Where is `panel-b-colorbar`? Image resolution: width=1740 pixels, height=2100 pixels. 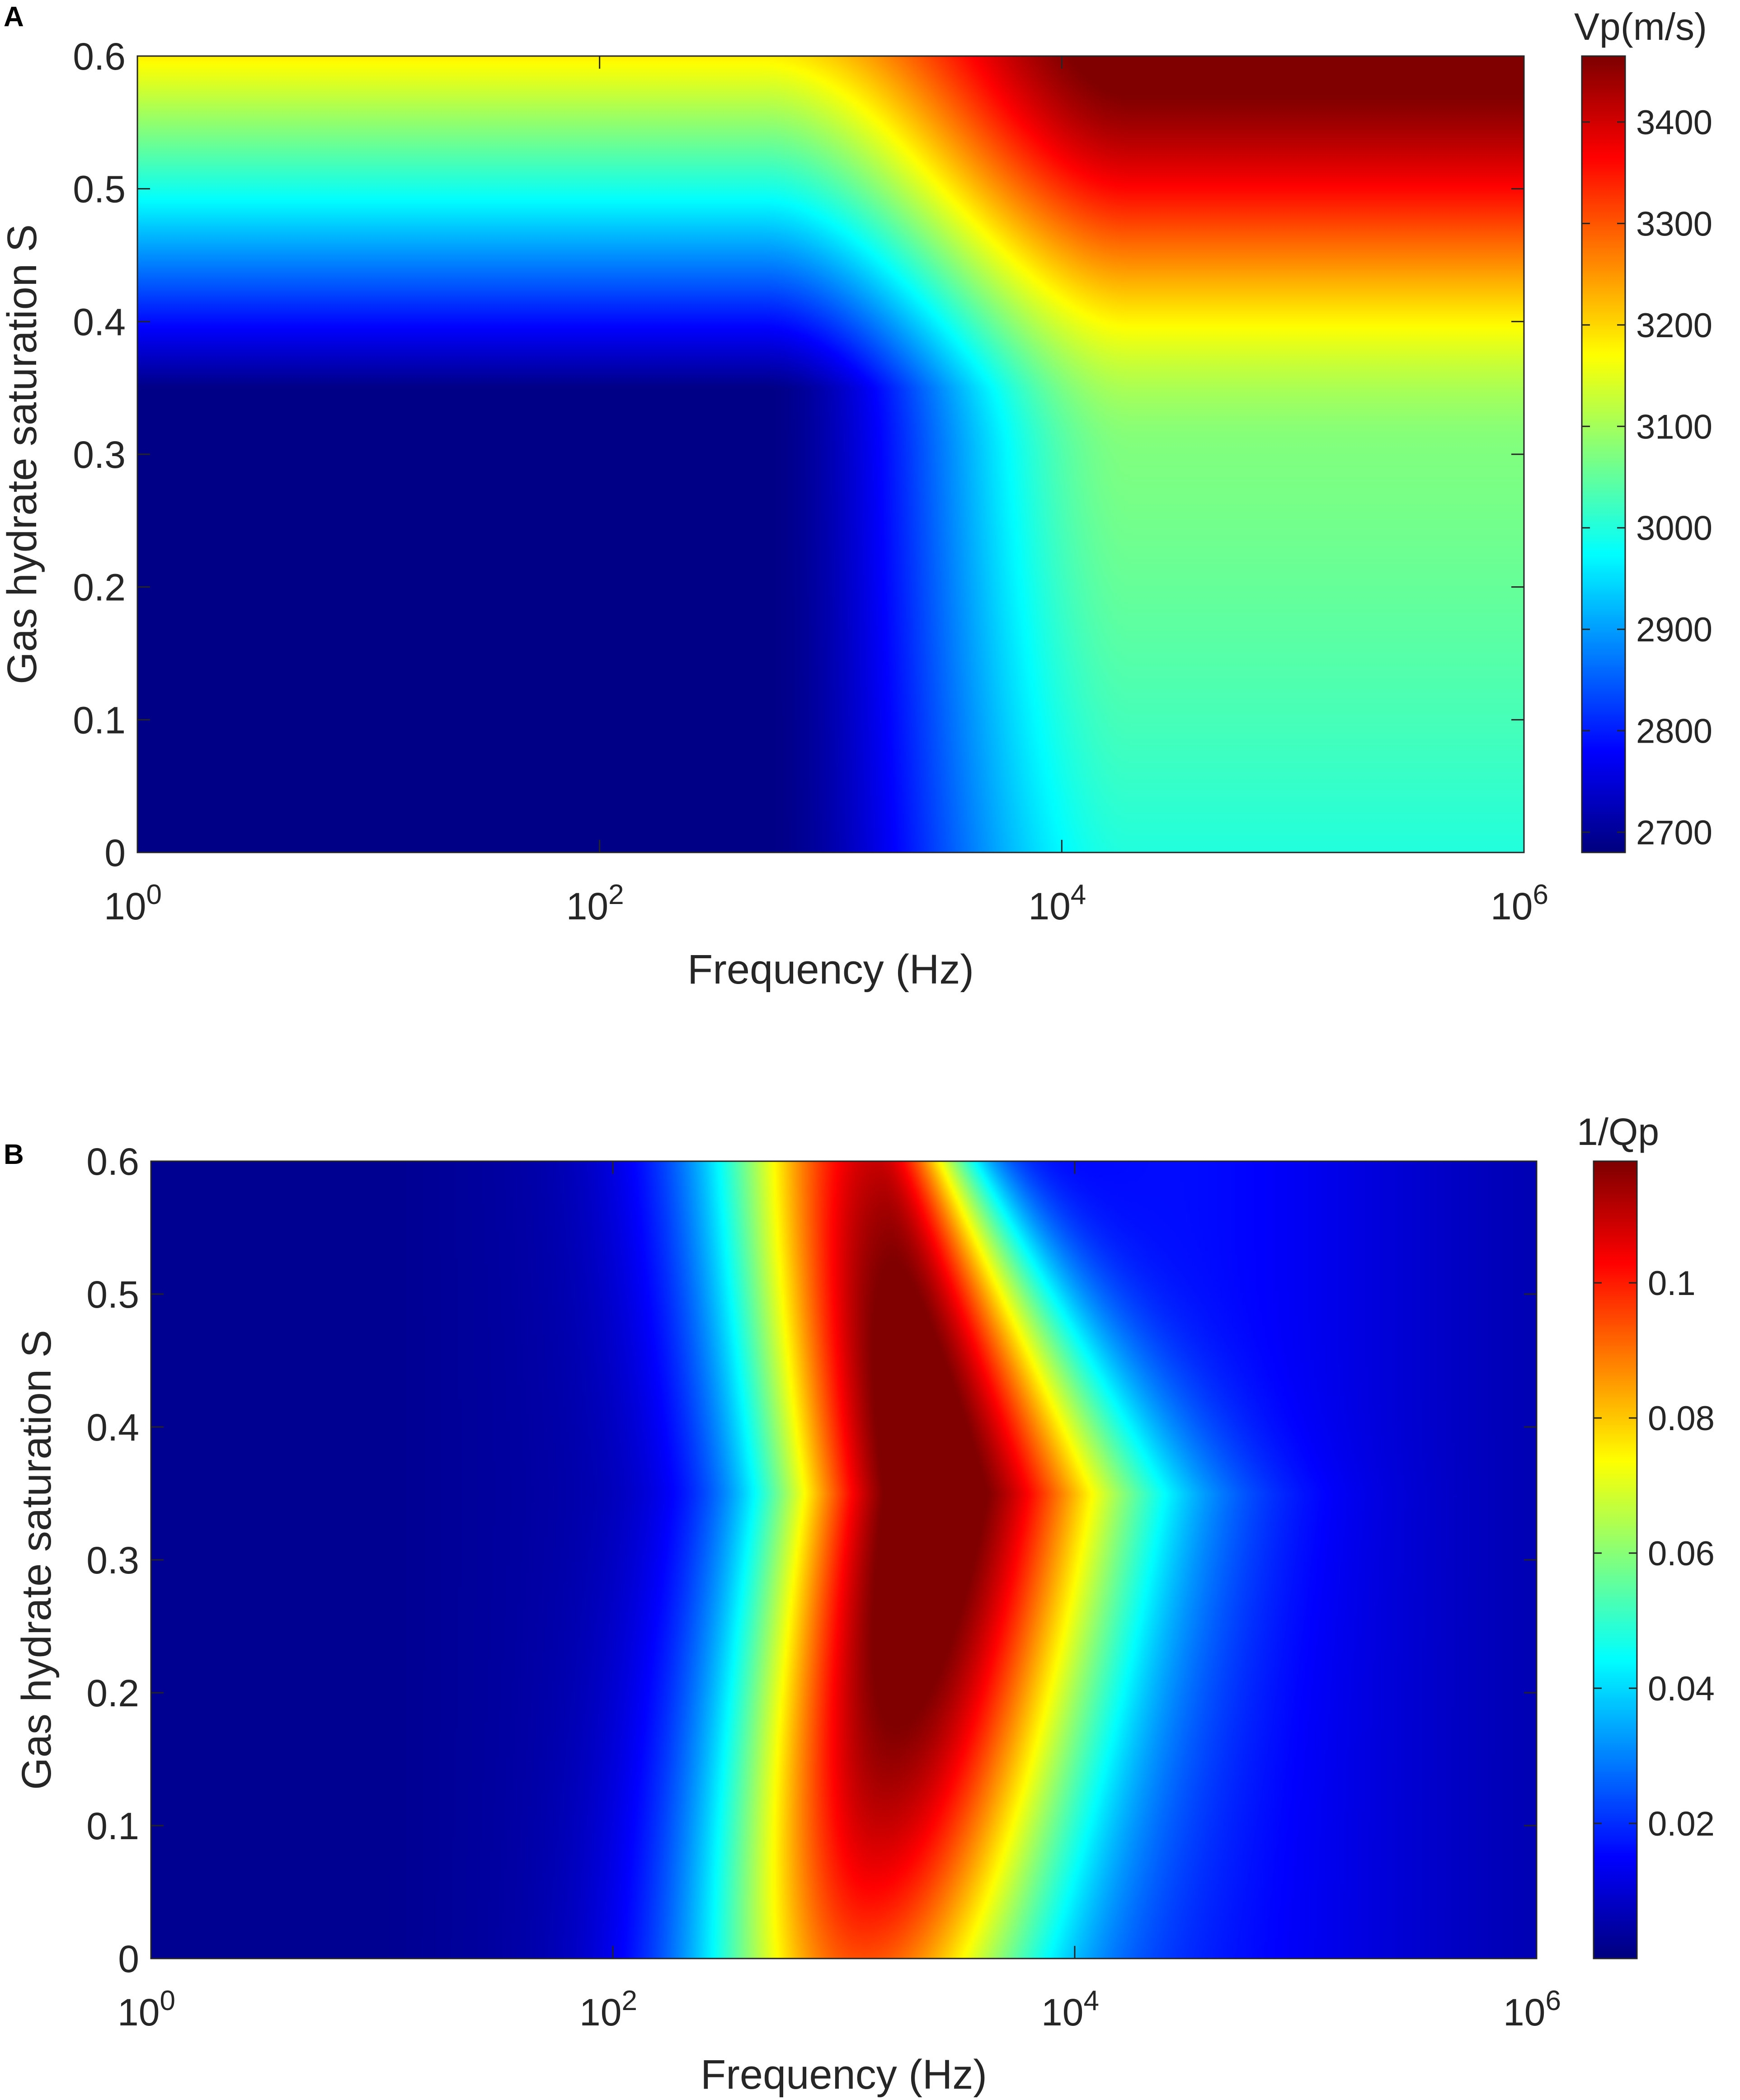 panel-b-colorbar is located at coordinates (1615, 1560).